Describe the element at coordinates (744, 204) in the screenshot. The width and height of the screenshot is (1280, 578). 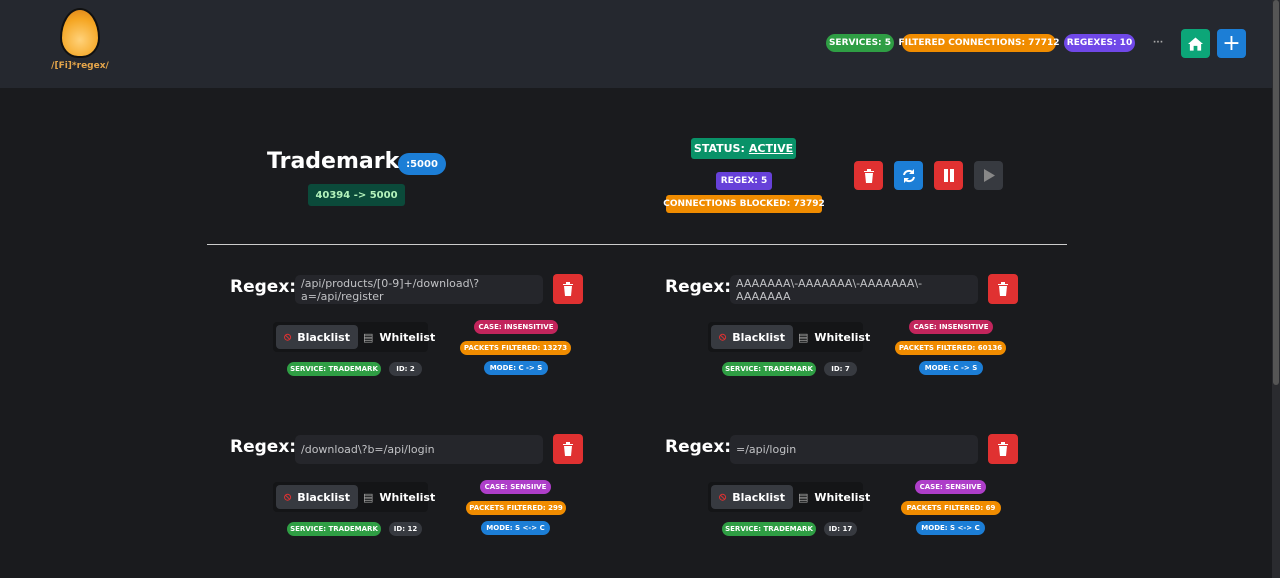
I see `connections-blocked-badge: CONNECTIONS BLOCKED: 73792` at that location.